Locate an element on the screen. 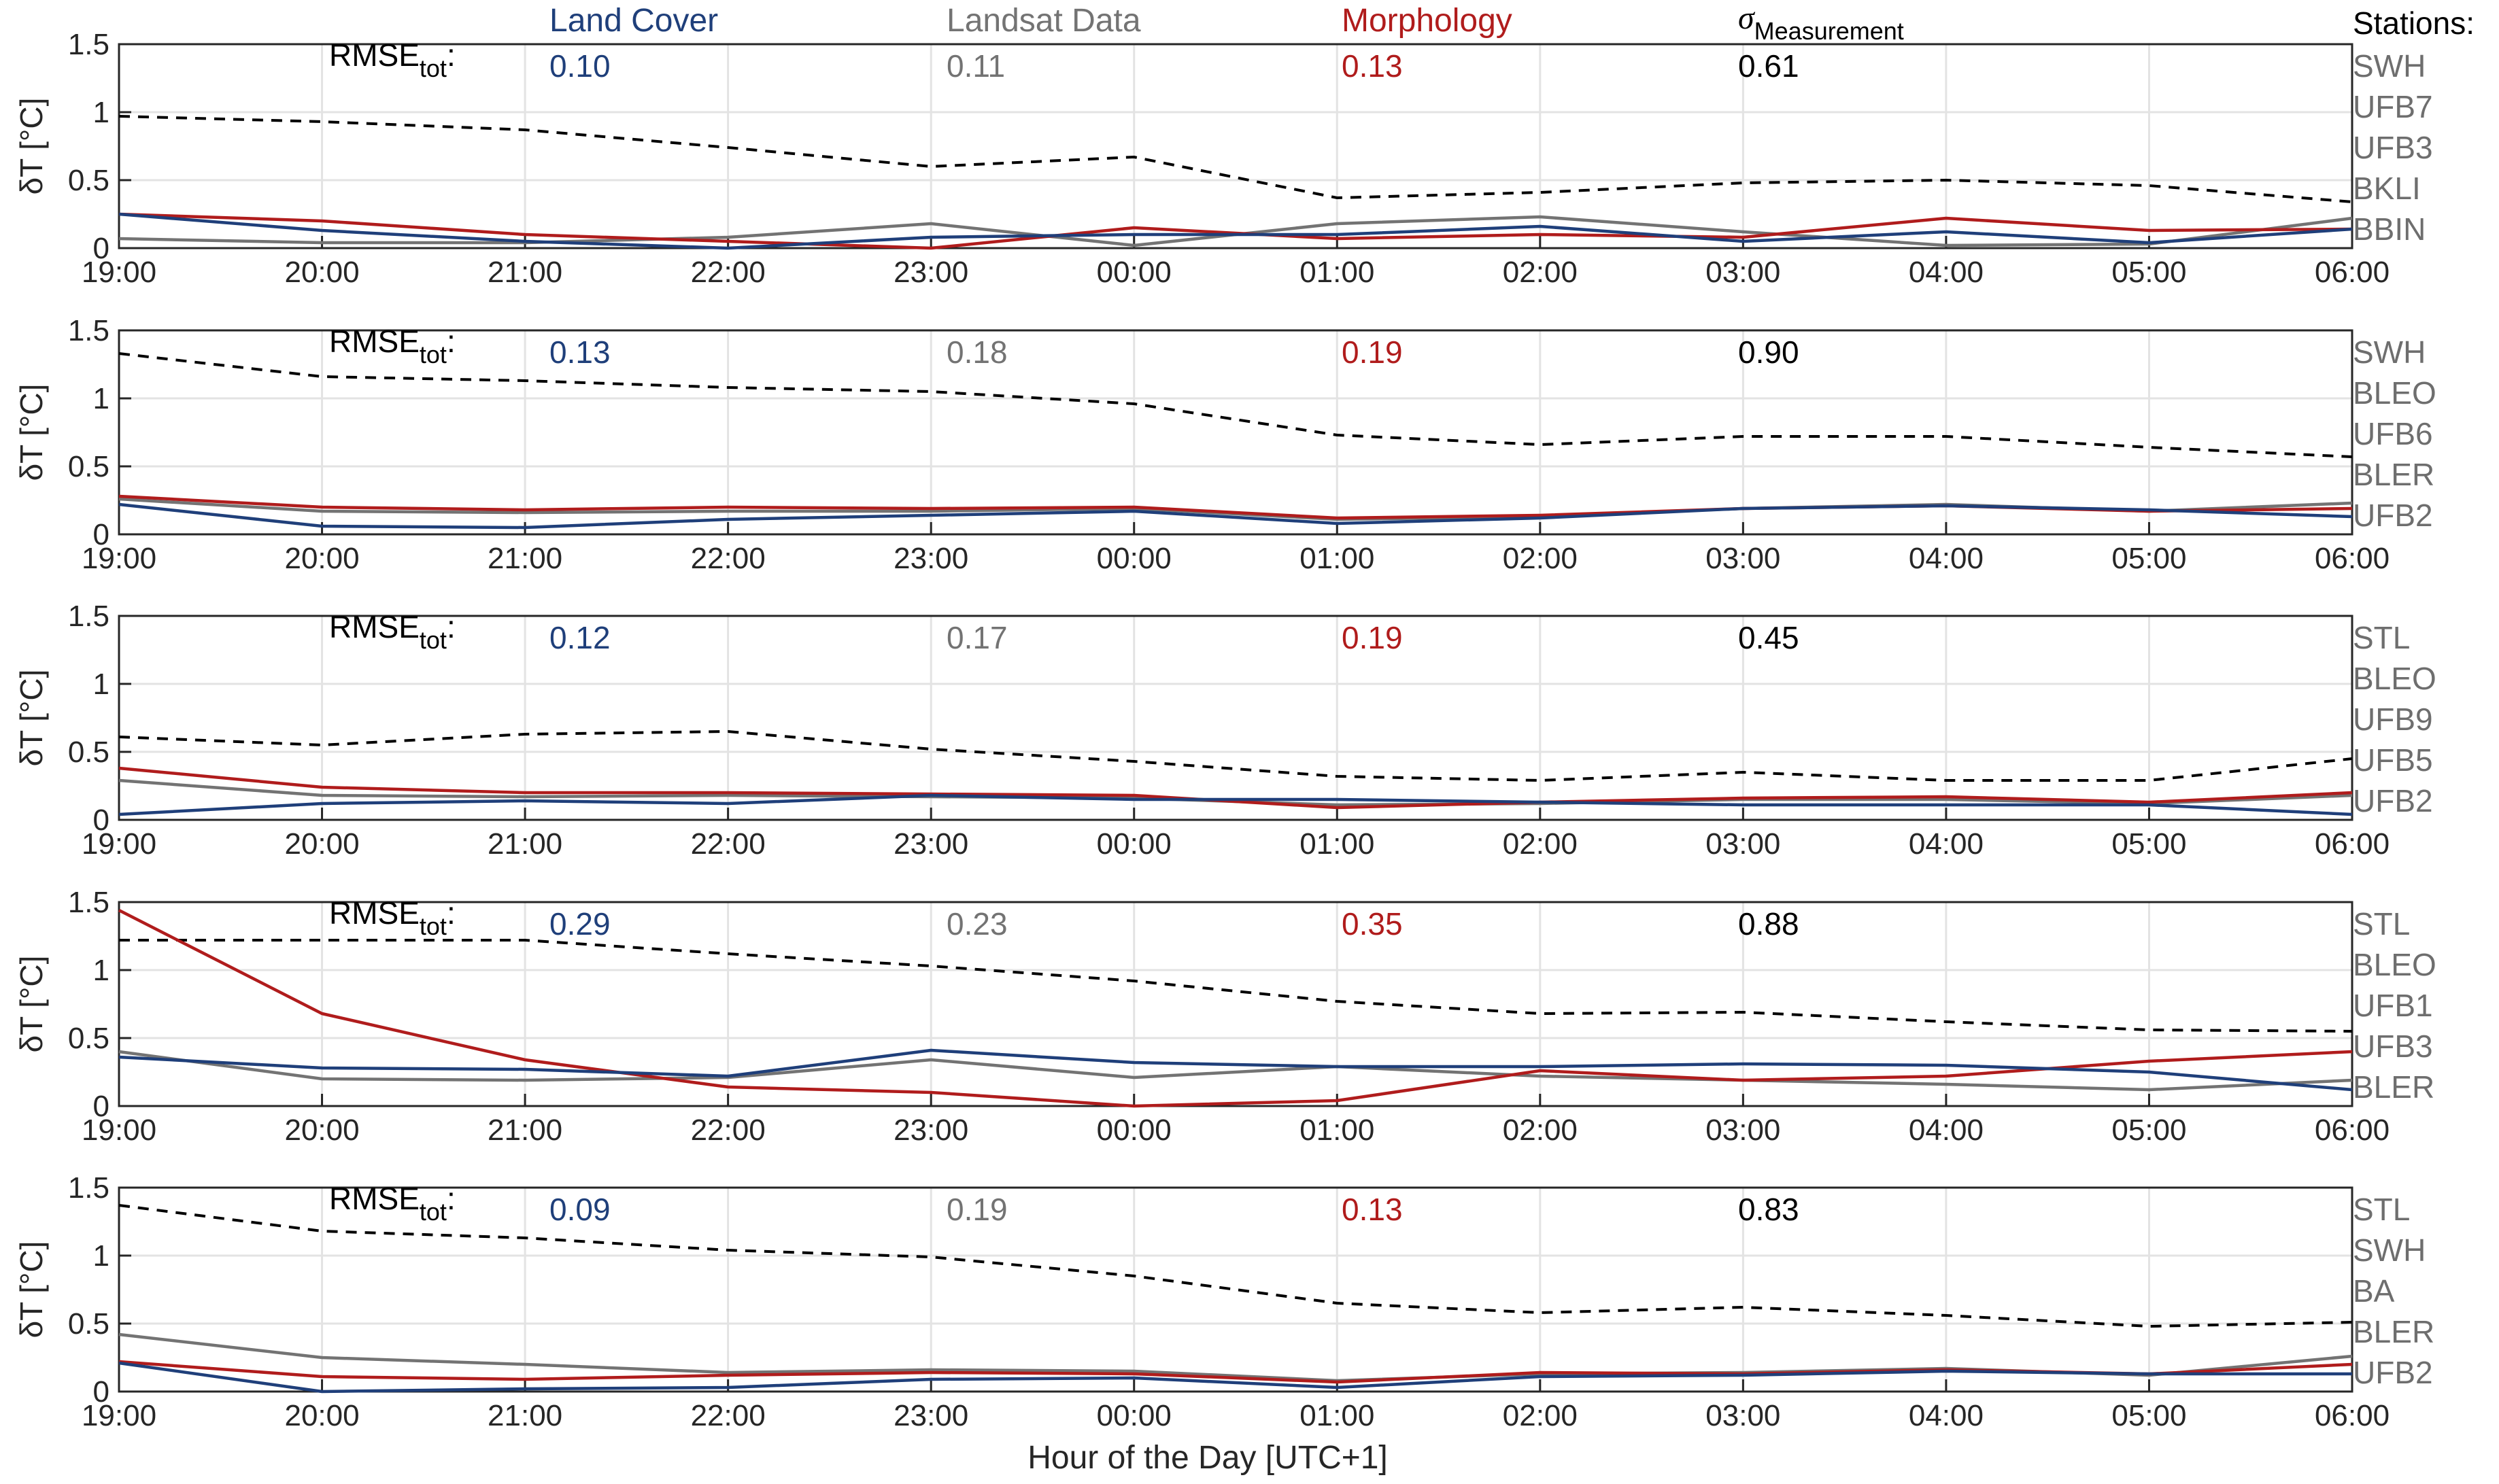  rmse-value-landsat: 0.17 is located at coordinates (978, 637).